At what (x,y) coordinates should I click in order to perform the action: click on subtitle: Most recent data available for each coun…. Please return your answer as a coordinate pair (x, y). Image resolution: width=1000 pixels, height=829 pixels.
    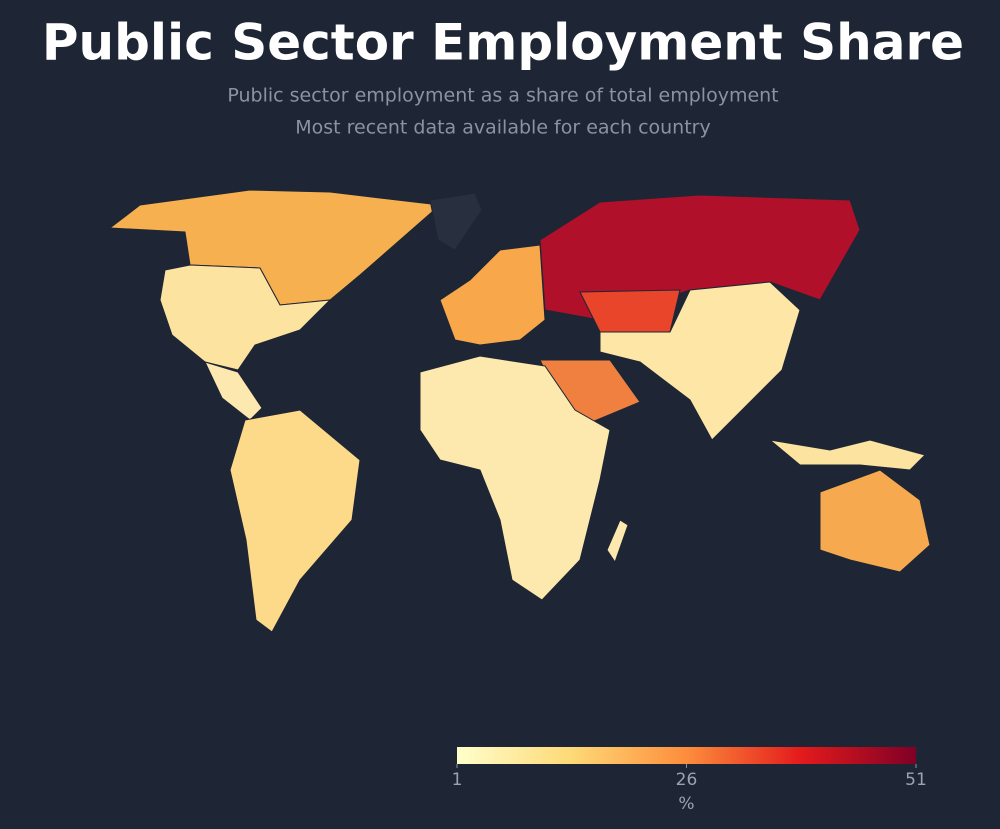
    Looking at the image, I should click on (502, 128).